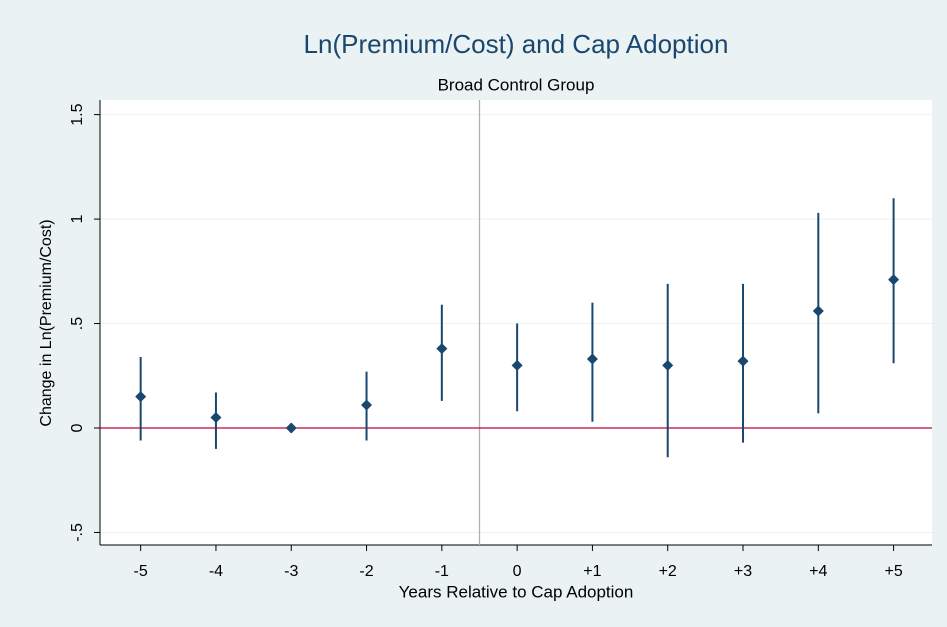 Image resolution: width=947 pixels, height=627 pixels. Describe the element at coordinates (516, 591) in the screenshot. I see `x-axis-label: Years Relative to Cap Adoption` at that location.